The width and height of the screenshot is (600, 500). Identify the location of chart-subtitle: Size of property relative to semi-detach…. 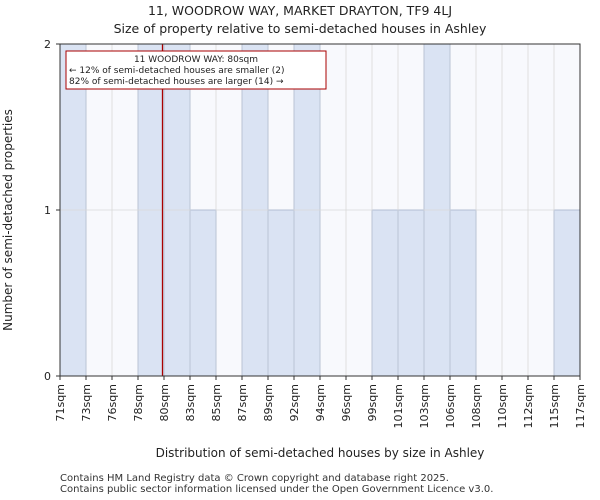
(300, 28).